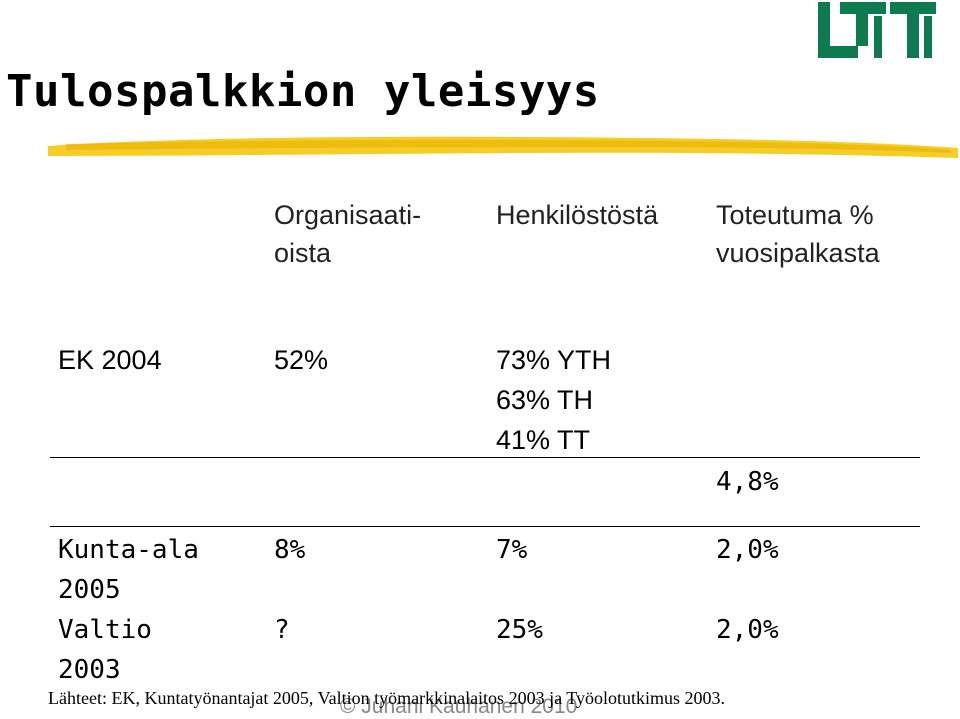 The width and height of the screenshot is (960, 719). Describe the element at coordinates (128, 570) in the screenshot. I see `row-kunta-label: Kunta-ala 2005` at that location.